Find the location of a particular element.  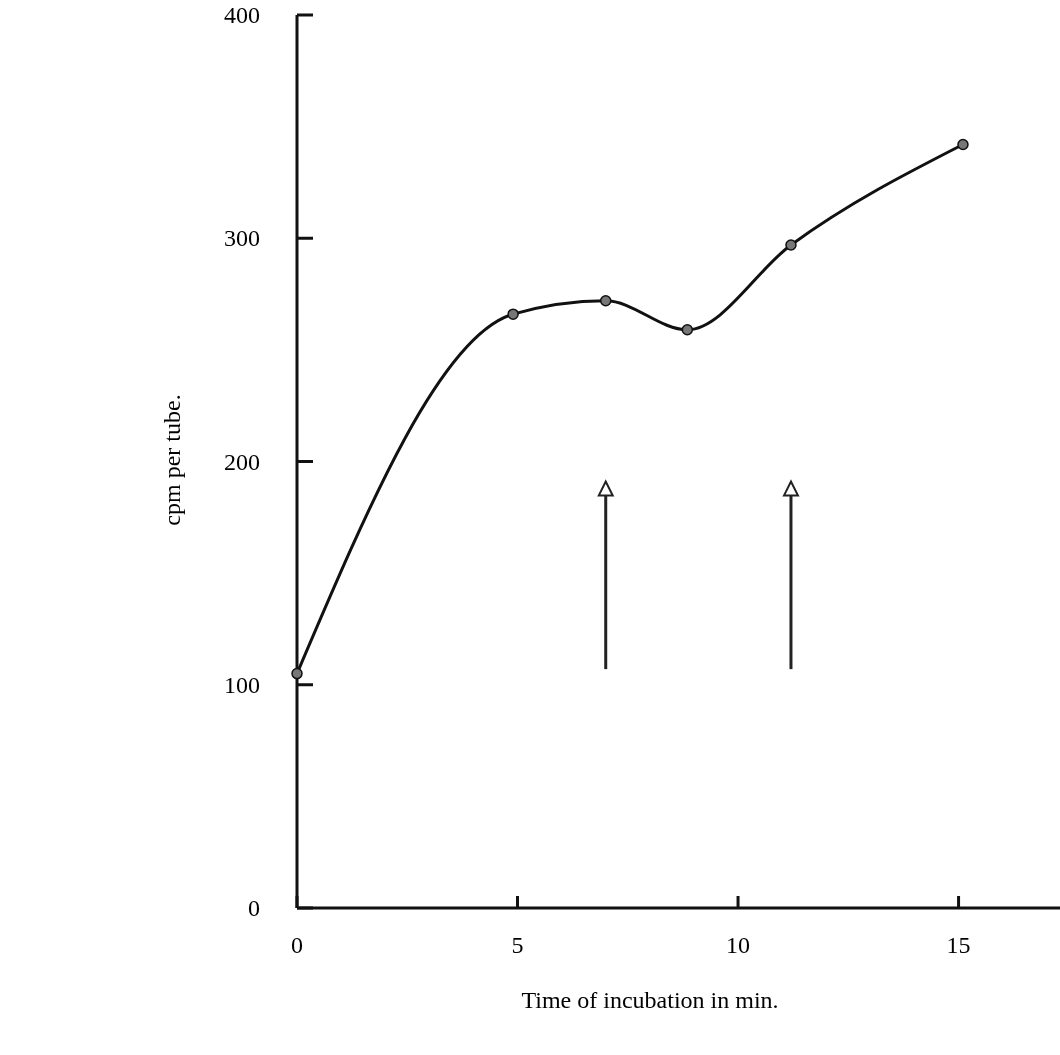

y-tick-label: 100 is located at coordinates (242, 684).